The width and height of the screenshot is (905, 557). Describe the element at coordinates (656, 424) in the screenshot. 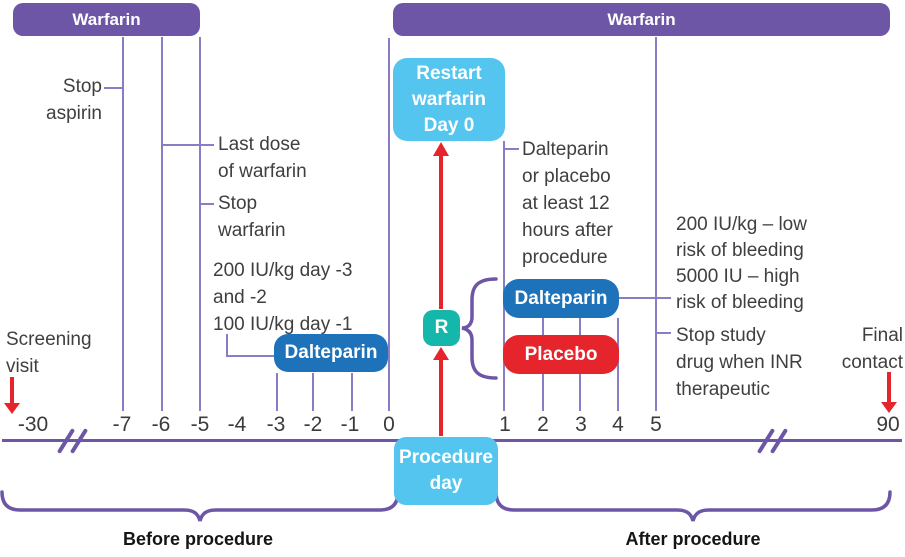

I see `tick-label-5: 5` at that location.